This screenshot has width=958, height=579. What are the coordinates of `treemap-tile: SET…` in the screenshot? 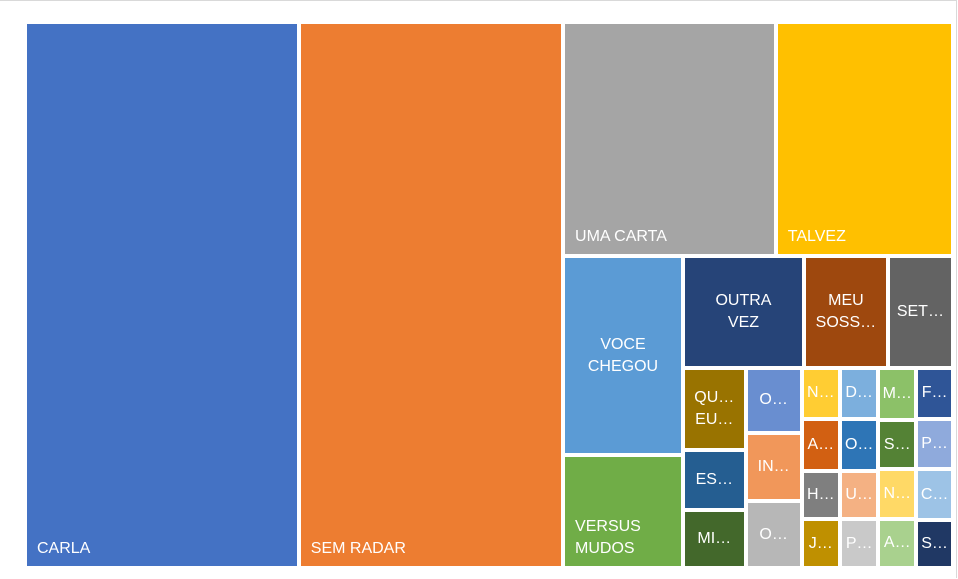 It's located at (920, 312).